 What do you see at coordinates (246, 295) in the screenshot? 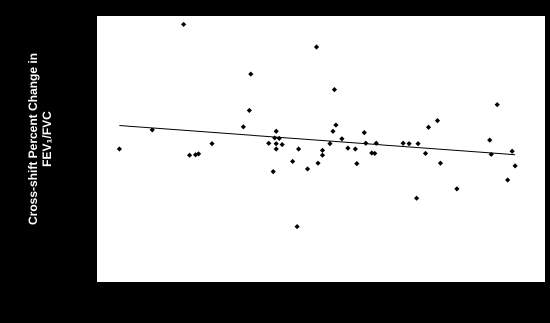
I see `x-tick-label: 1.5` at bounding box center [246, 295].